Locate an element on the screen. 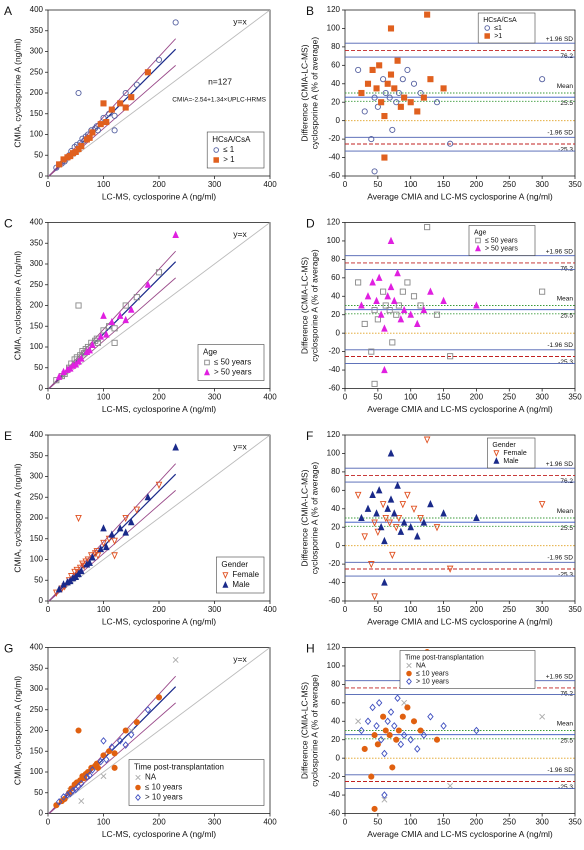 The height and width of the screenshot is (850, 584). x-tick-label: 0 is located at coordinates (345, 822).